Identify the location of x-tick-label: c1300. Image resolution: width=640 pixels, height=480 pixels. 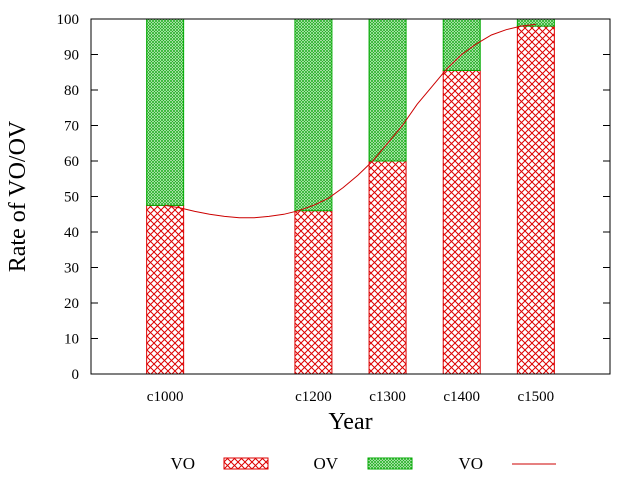
(387, 397).